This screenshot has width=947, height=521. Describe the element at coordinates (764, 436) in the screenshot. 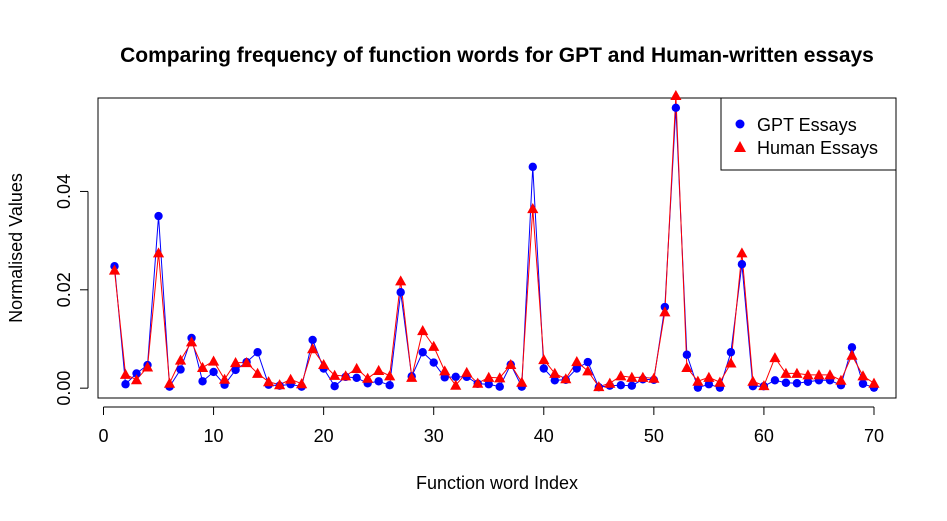

I see `x-tick-label: 60` at that location.